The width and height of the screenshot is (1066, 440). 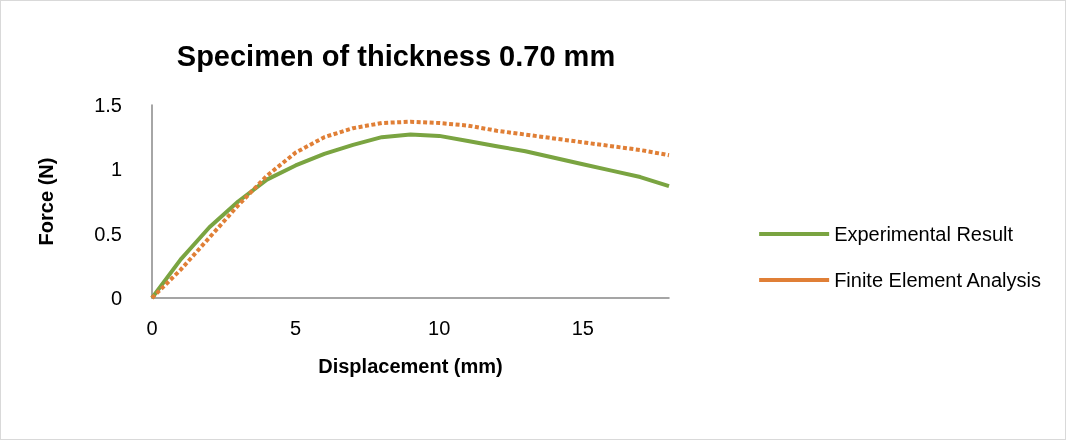 What do you see at coordinates (439, 328) in the screenshot?
I see `x-tick-label: 10` at bounding box center [439, 328].